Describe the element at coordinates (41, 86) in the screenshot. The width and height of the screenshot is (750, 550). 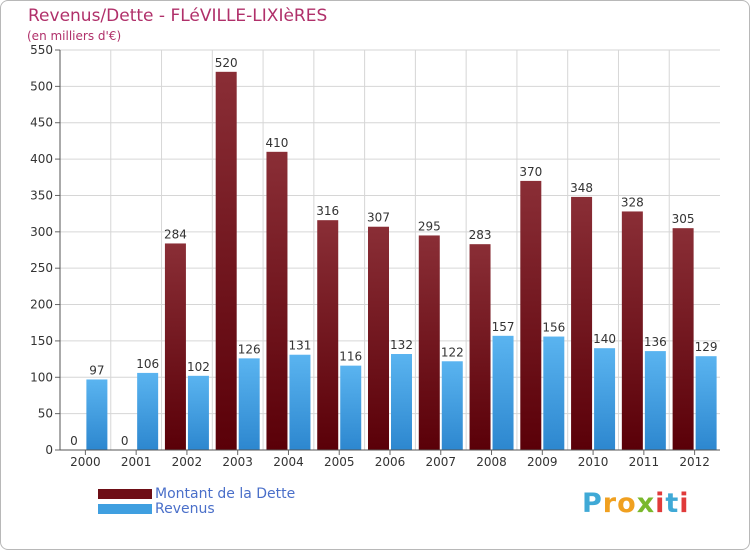
I see `y-tick-label: 500` at that location.